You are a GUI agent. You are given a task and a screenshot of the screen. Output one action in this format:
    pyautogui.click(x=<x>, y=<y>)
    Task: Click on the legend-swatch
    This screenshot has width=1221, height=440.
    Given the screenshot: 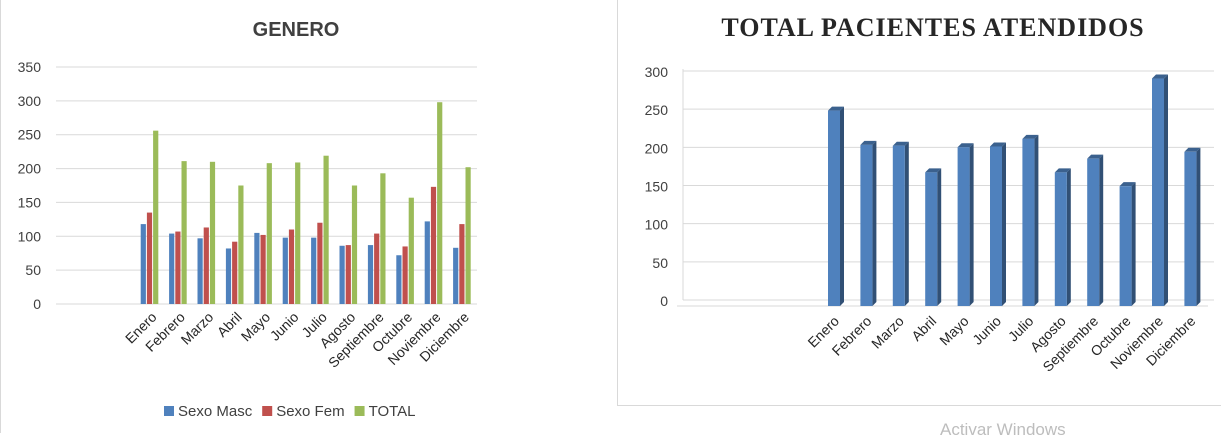 What is the action you would take?
    pyautogui.click(x=359, y=411)
    